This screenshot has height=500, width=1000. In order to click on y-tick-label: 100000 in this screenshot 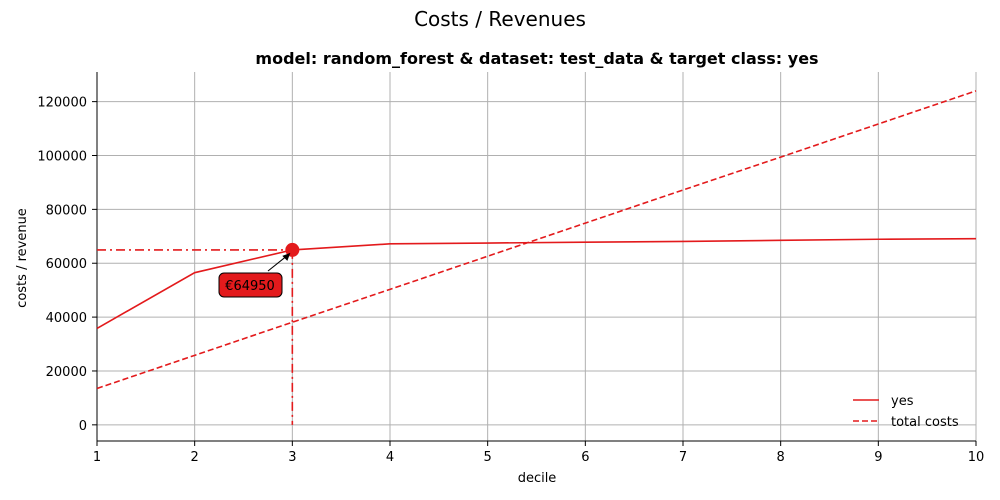, I will do `click(62, 156)`.